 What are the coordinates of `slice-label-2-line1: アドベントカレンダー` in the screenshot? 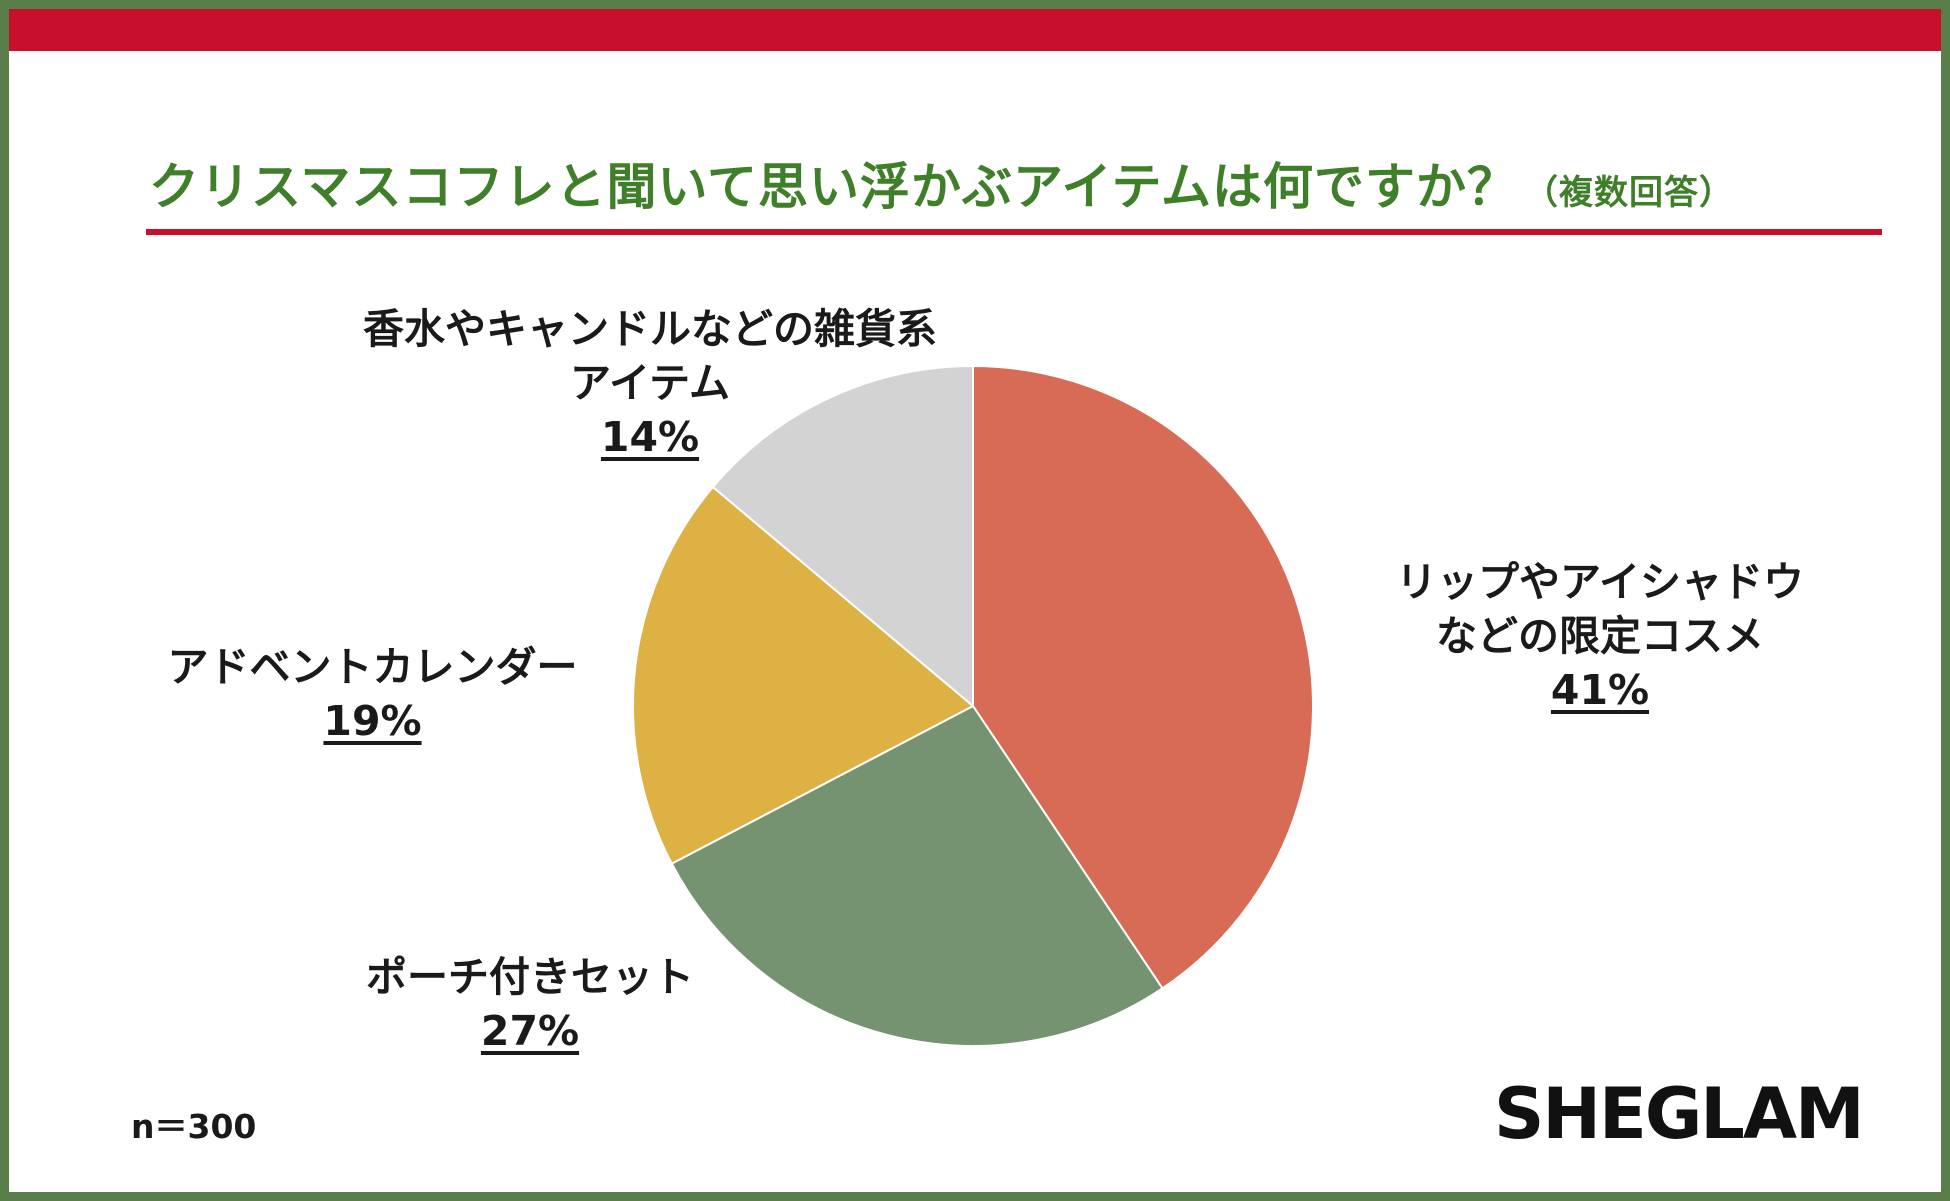 It's located at (372, 667).